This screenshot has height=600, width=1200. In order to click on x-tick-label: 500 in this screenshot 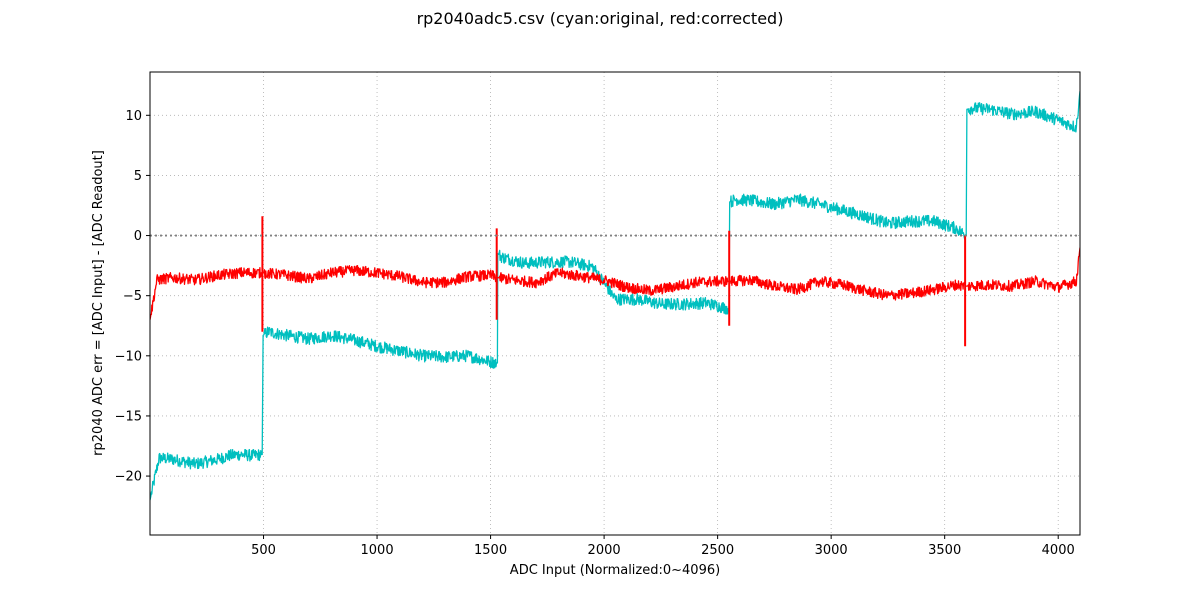, I will do `click(263, 550)`.